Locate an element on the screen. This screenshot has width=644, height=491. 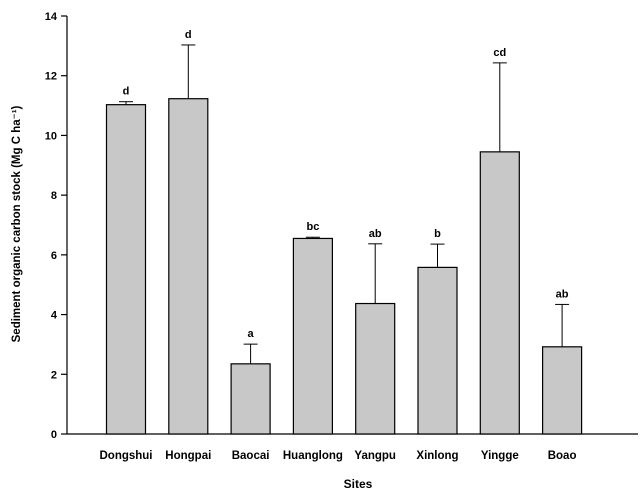
x-tick-label: Yangpu is located at coordinates (375, 456).